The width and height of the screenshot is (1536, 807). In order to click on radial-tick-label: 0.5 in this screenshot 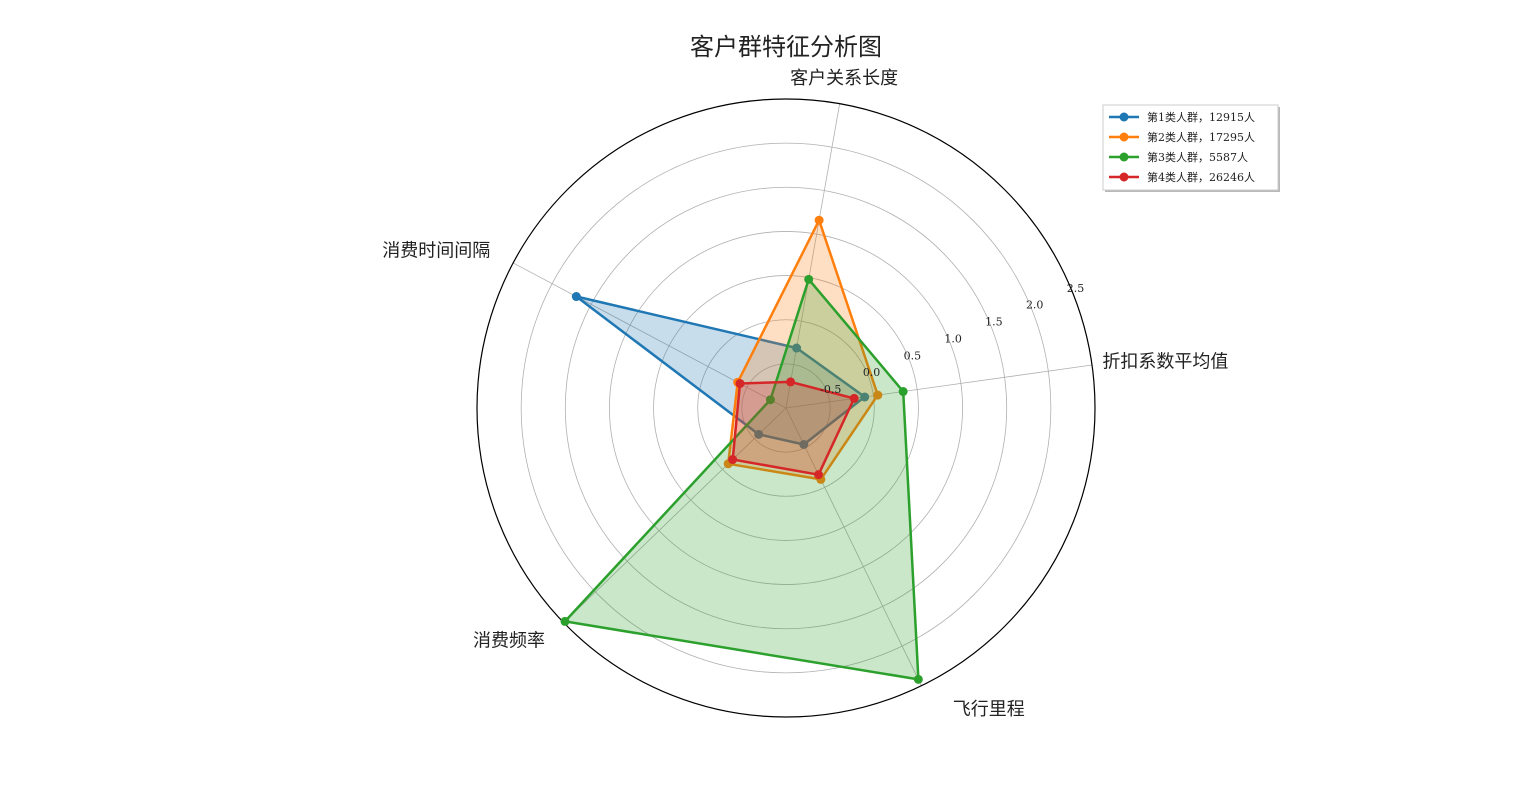, I will do `click(913, 355)`.